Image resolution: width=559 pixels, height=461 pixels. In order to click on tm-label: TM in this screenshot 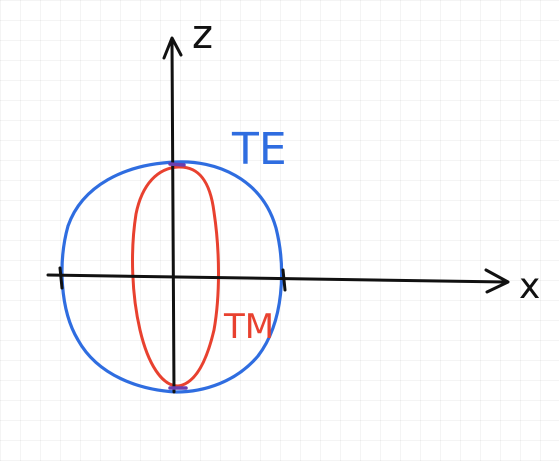, I will do `click(248, 327)`.